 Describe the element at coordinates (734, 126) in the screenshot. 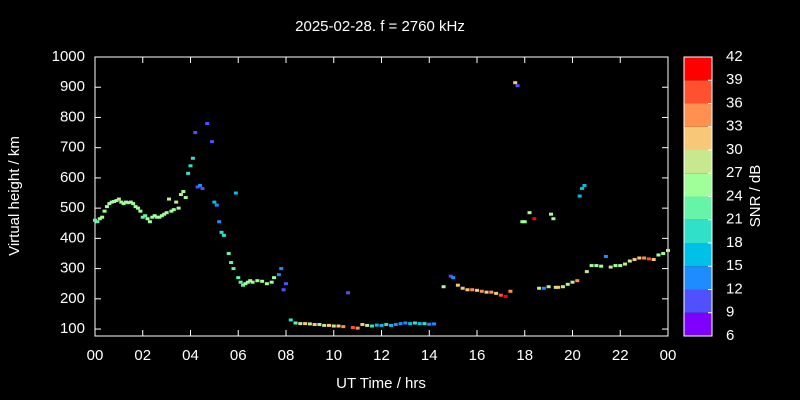

I see `colorbar-tick-label: 33` at that location.